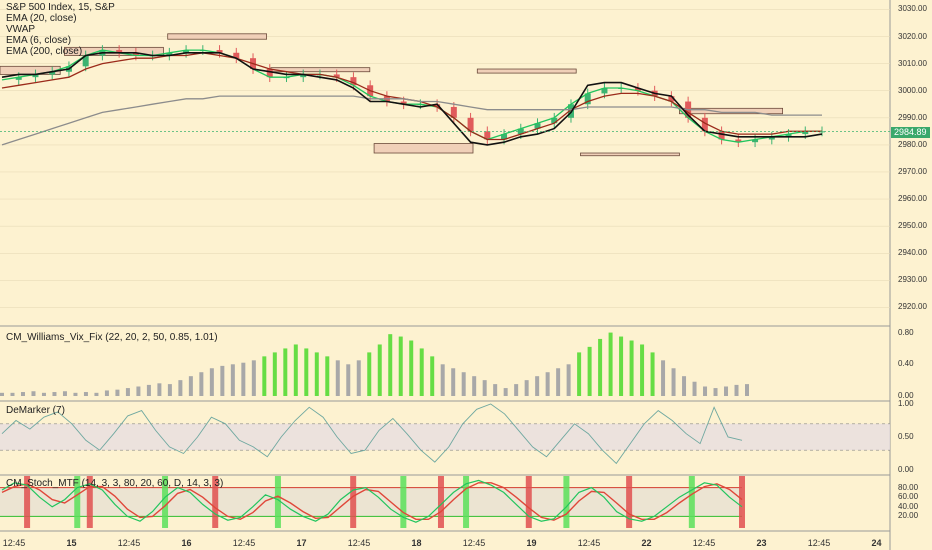 The height and width of the screenshot is (550, 932). Describe the element at coordinates (912, 90) in the screenshot. I see `y-tick-label: 3000.00` at that location.